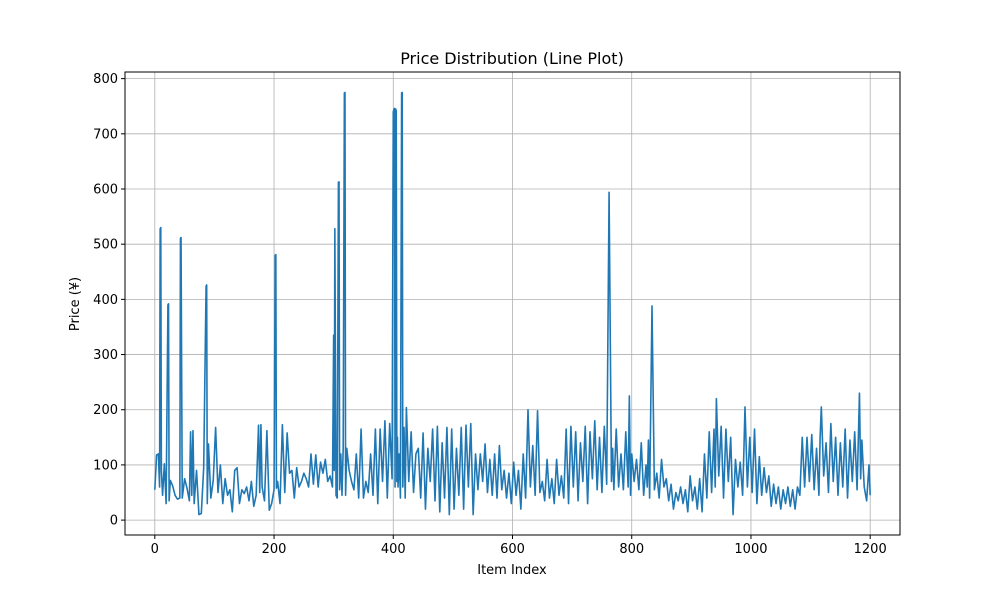 The image size is (1000, 605). I want to click on x-tick-label: 400, so click(393, 549).